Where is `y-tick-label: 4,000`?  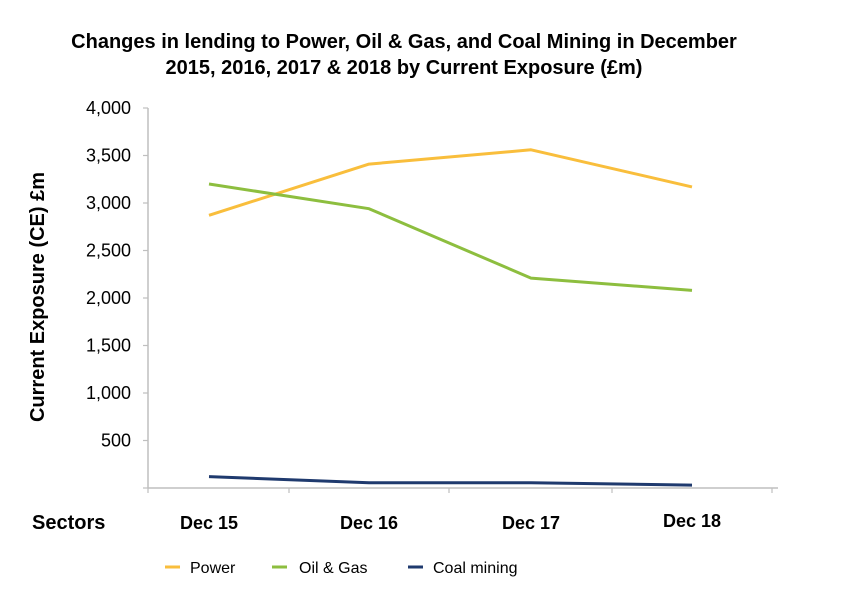 y-tick-label: 4,000 is located at coordinates (108, 108).